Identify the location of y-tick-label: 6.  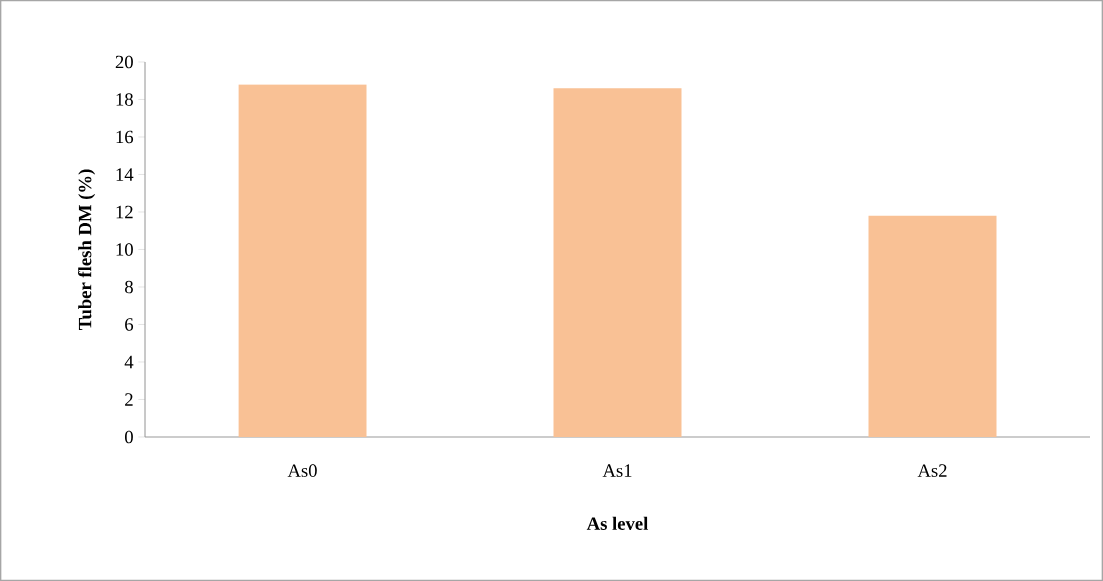
(129, 324).